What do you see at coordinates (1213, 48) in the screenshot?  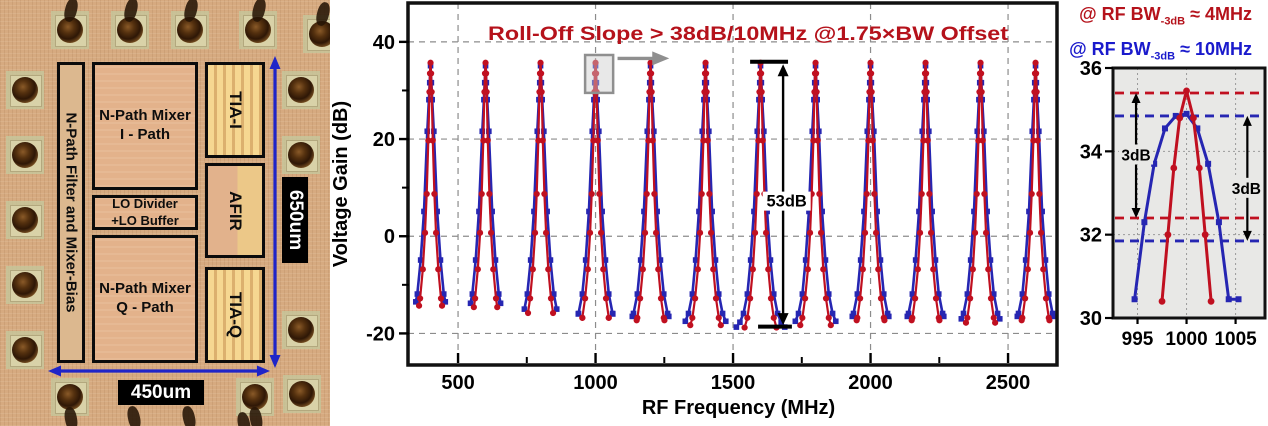 I see `legend-text: ≈ 10MHz` at bounding box center [1213, 48].